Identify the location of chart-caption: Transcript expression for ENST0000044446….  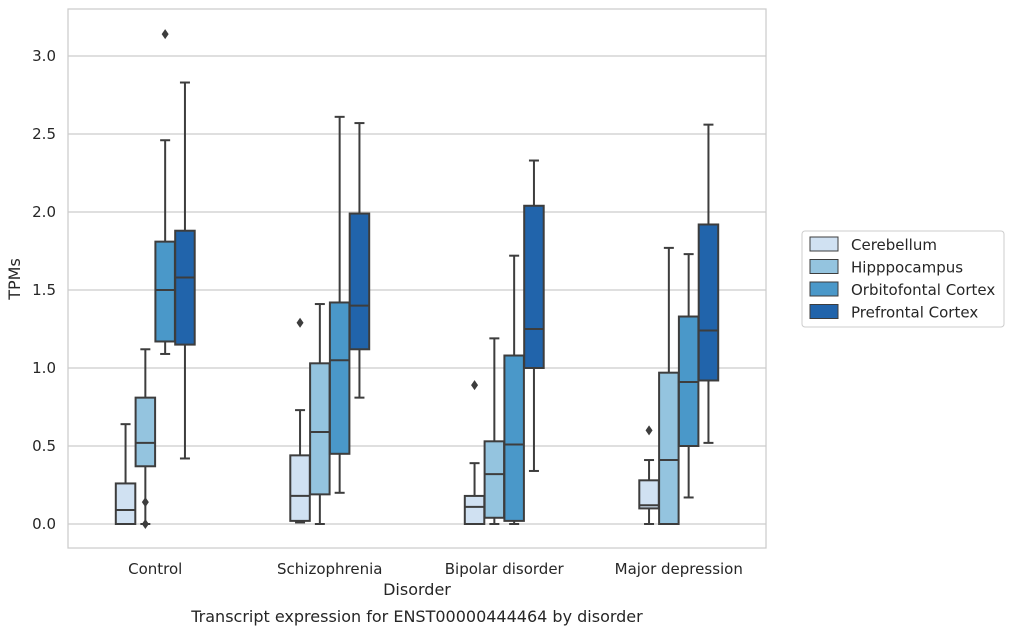
(416, 616).